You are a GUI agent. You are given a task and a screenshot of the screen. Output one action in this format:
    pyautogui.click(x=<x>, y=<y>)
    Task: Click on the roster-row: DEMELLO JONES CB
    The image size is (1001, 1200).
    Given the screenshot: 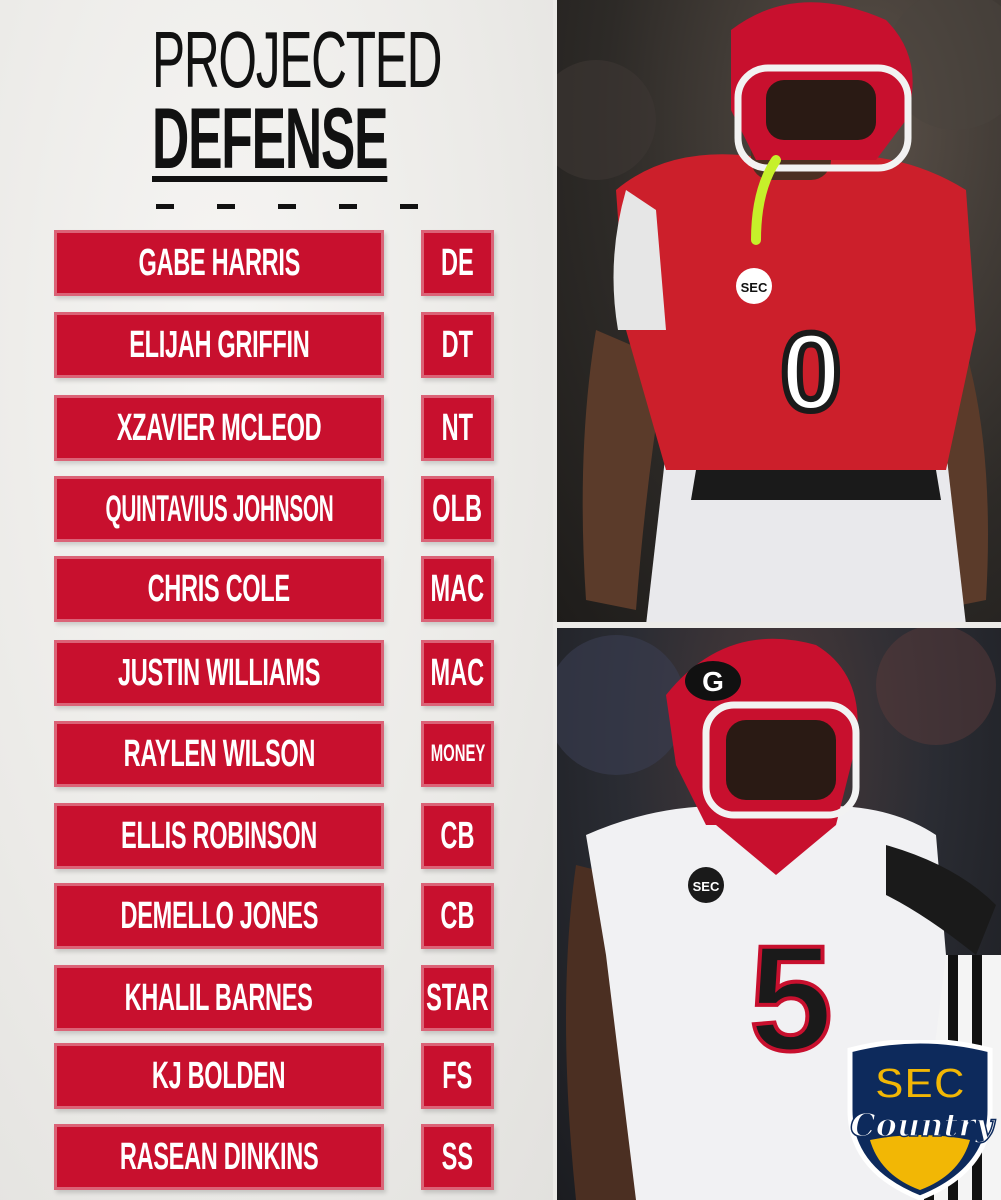 What is the action you would take?
    pyautogui.click(x=274, y=916)
    